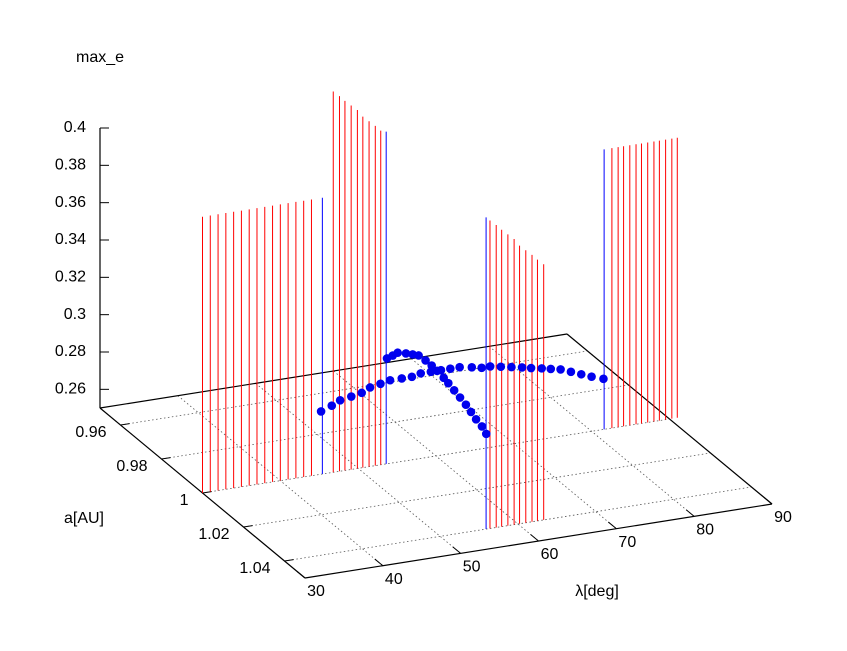  Describe the element at coordinates (184, 500) in the screenshot. I see `y-tick-label: 1` at that location.